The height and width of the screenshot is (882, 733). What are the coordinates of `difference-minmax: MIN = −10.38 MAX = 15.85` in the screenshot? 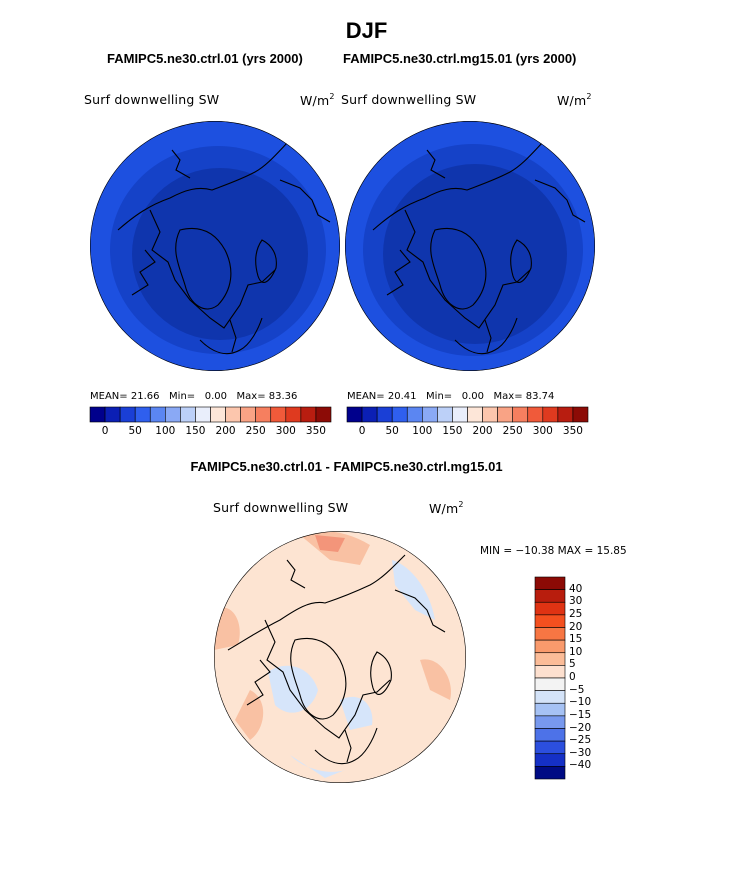 It's located at (553, 551).